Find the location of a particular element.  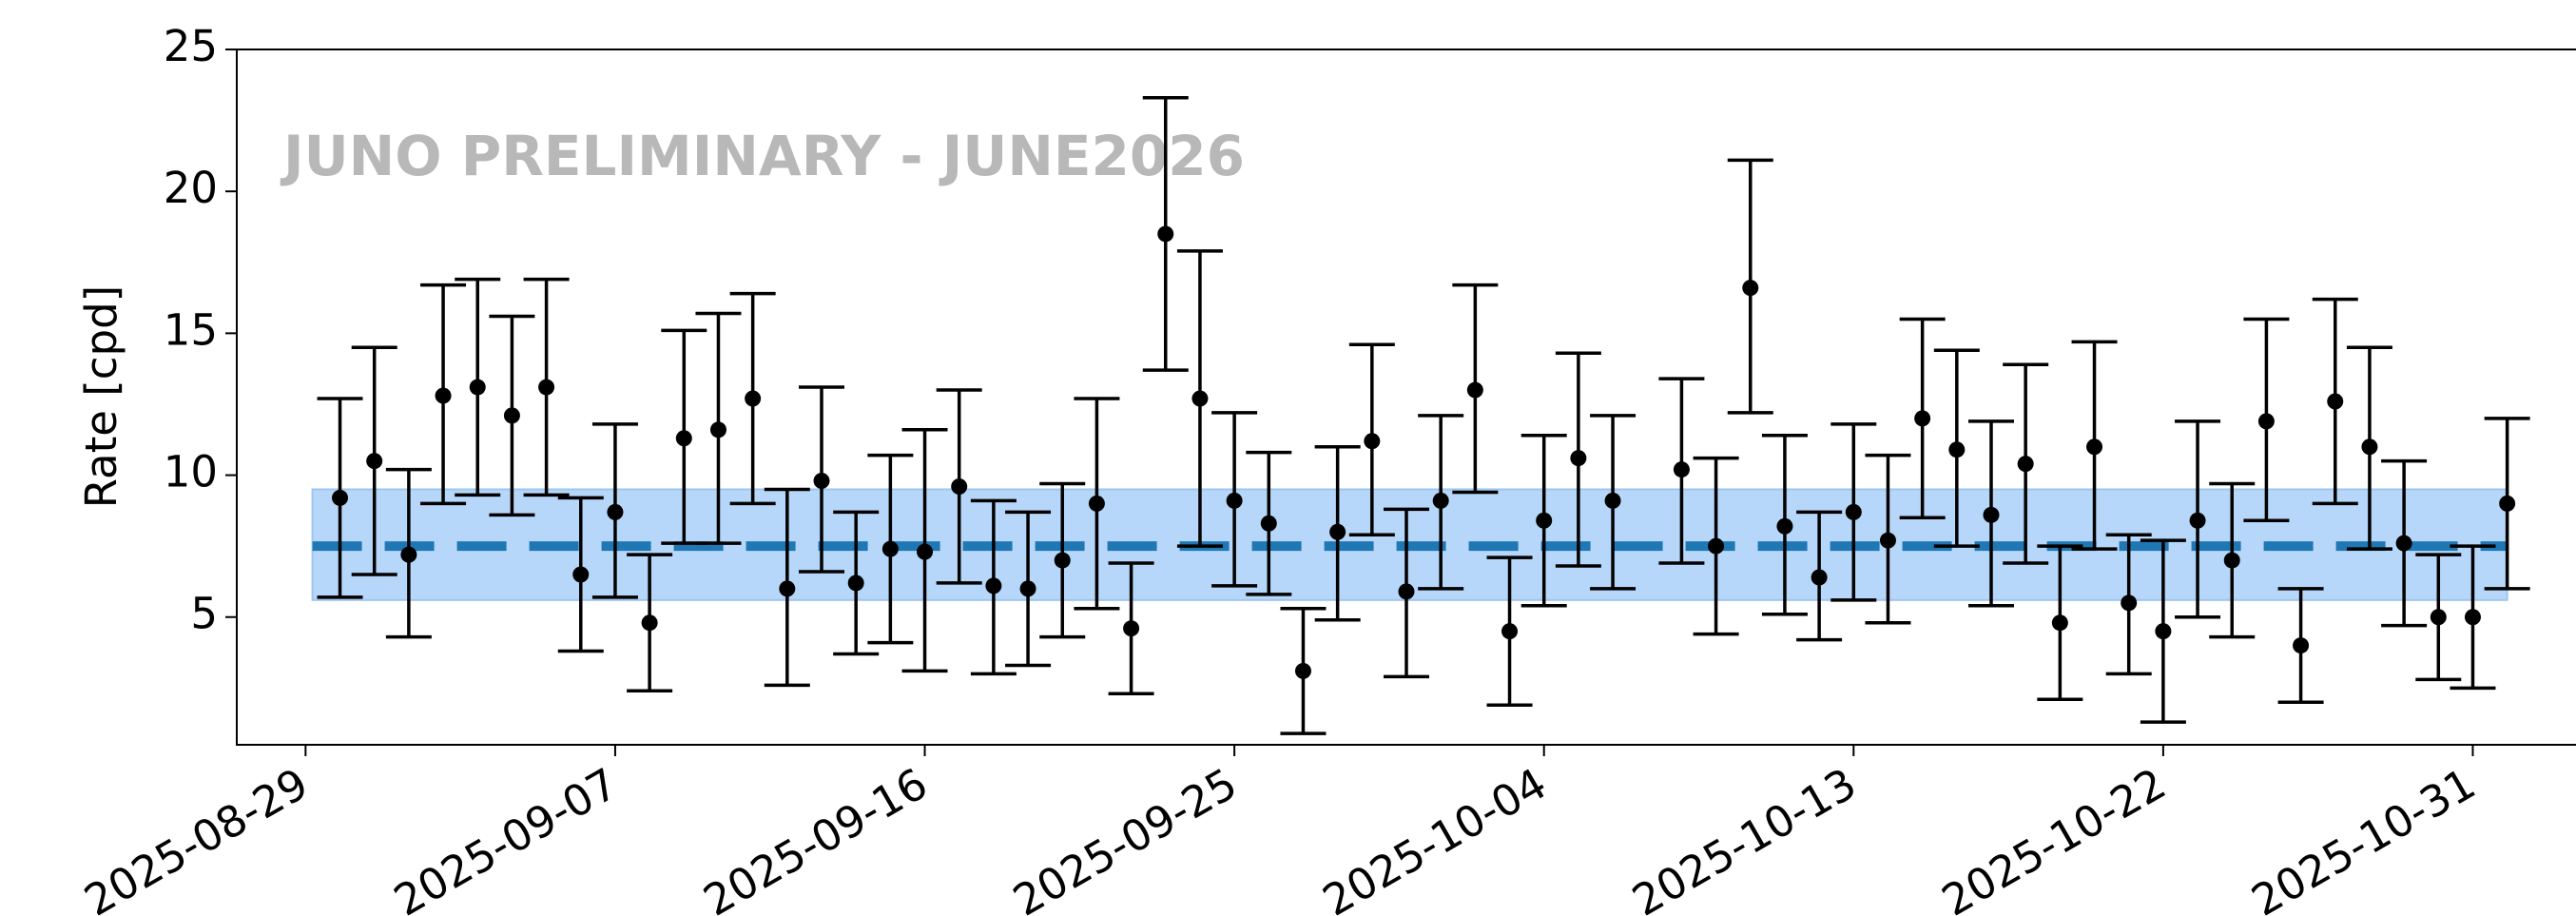

y-tick-label: 20 is located at coordinates (191, 188).